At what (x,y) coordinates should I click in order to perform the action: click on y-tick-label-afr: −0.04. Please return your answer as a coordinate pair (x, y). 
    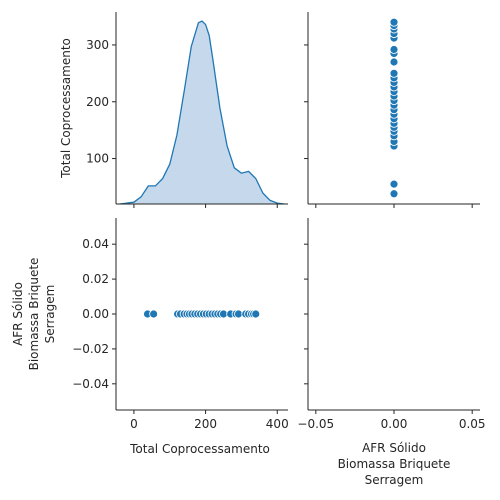
    Looking at the image, I should click on (90, 384).